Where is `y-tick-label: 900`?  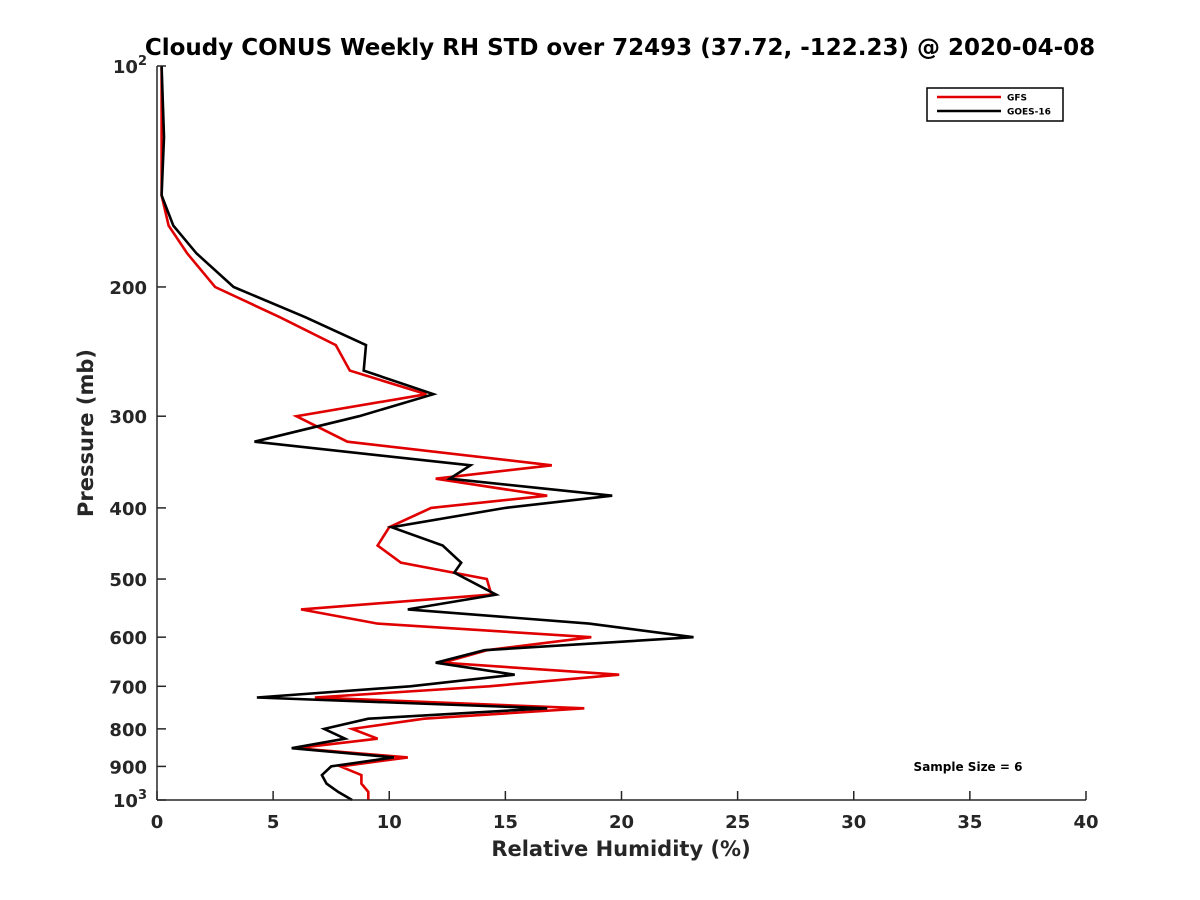
y-tick-label: 900 is located at coordinates (128, 767).